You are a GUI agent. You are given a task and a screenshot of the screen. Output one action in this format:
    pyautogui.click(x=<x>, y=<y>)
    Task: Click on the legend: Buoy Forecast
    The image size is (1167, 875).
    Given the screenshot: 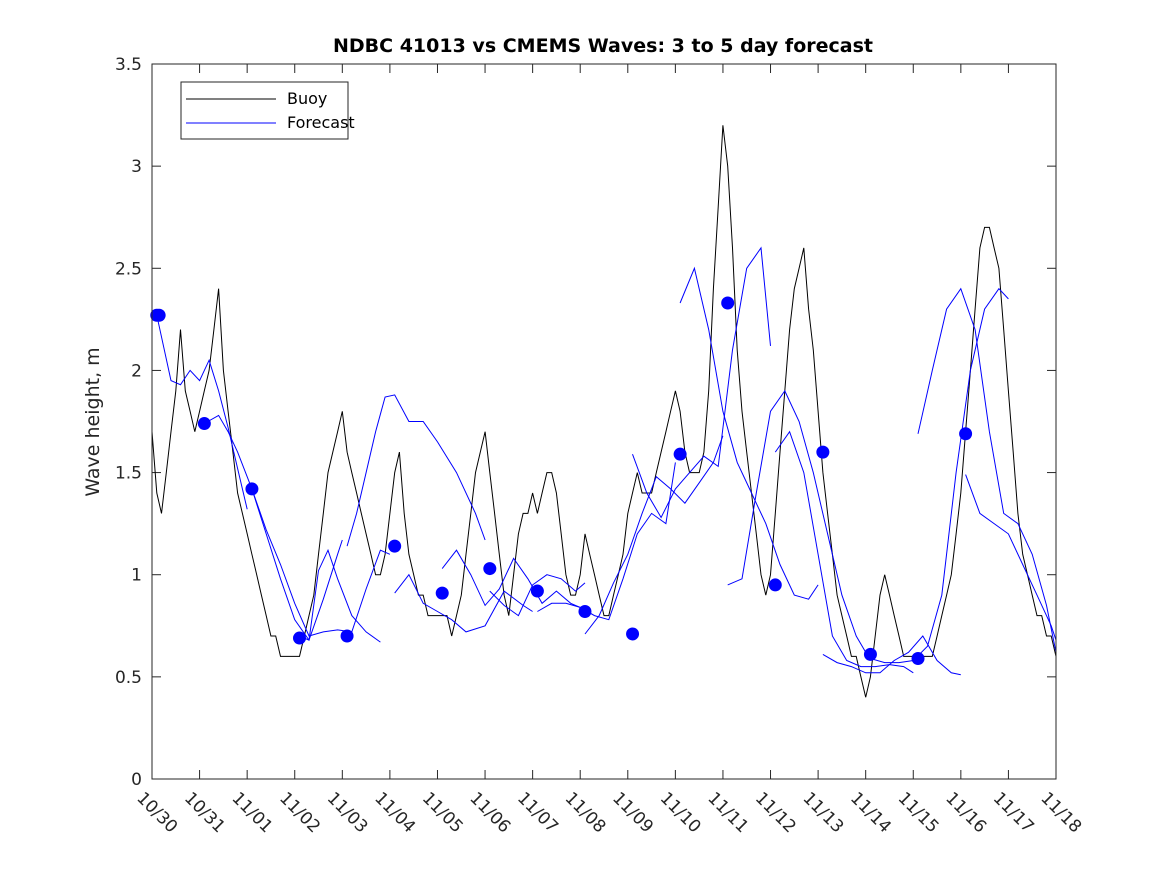 What is the action you would take?
    pyautogui.click(x=267, y=110)
    